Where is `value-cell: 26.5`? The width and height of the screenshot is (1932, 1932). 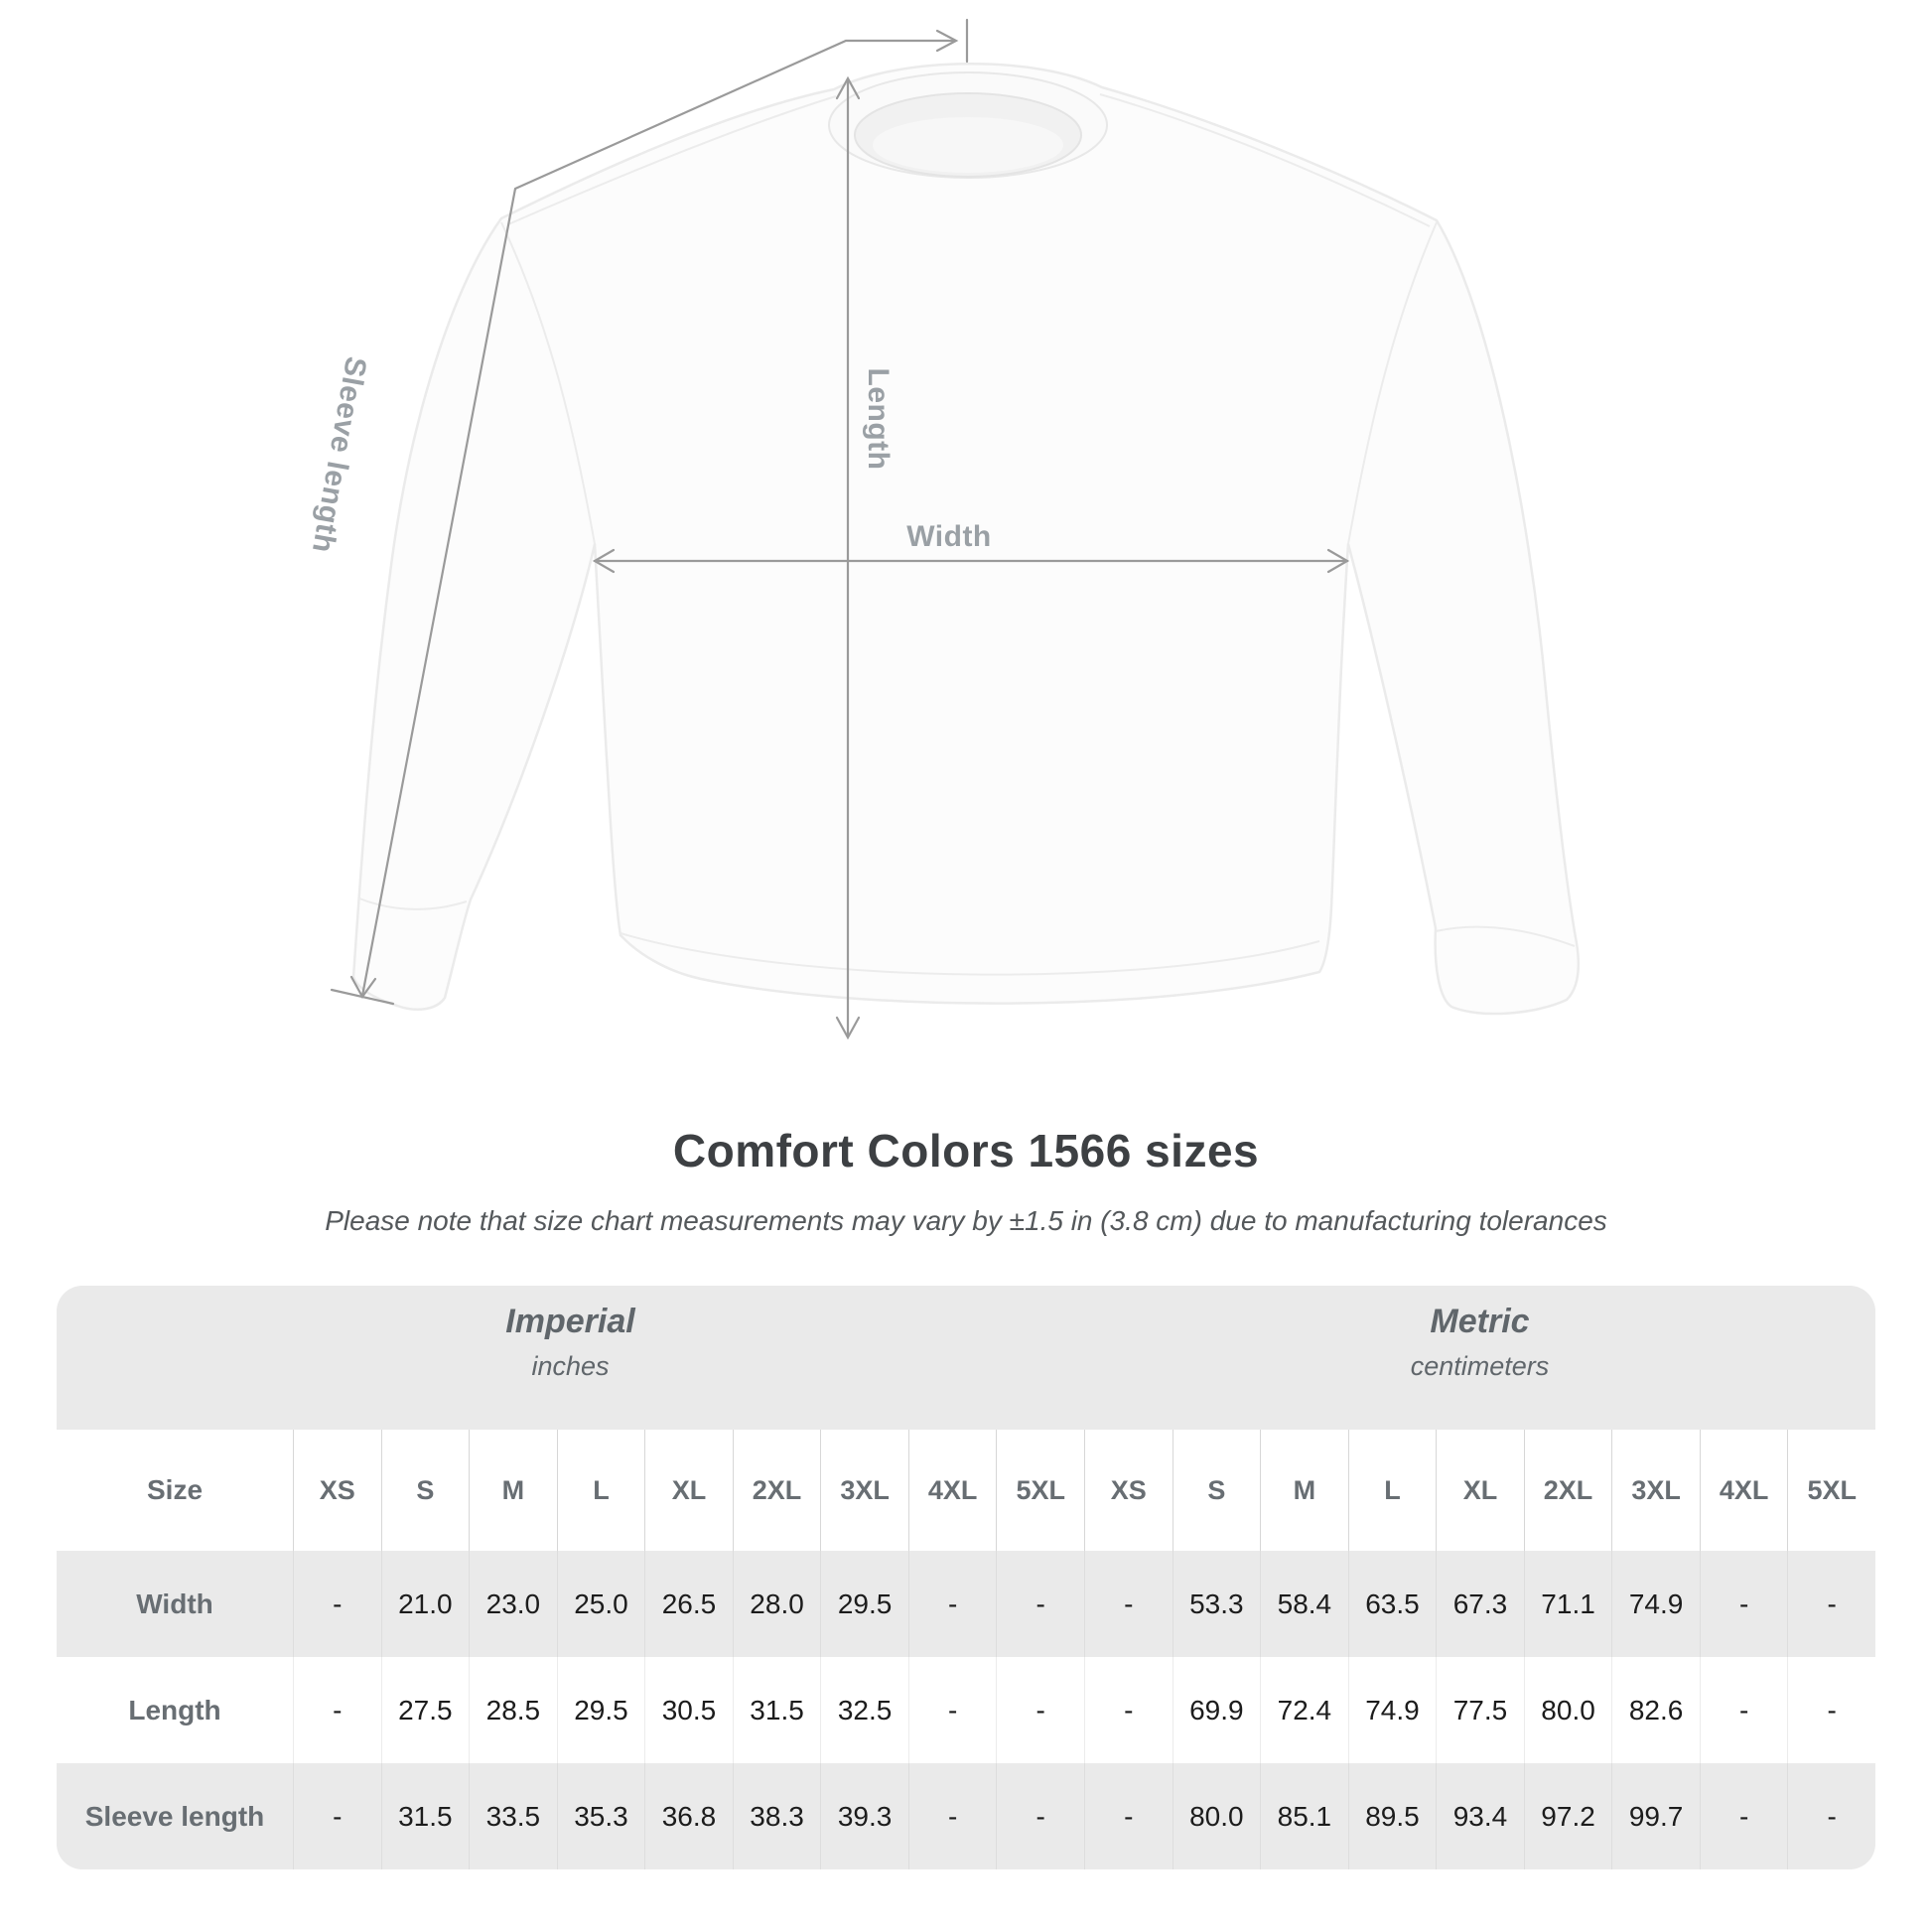 value-cell: 26.5 is located at coordinates (688, 1604).